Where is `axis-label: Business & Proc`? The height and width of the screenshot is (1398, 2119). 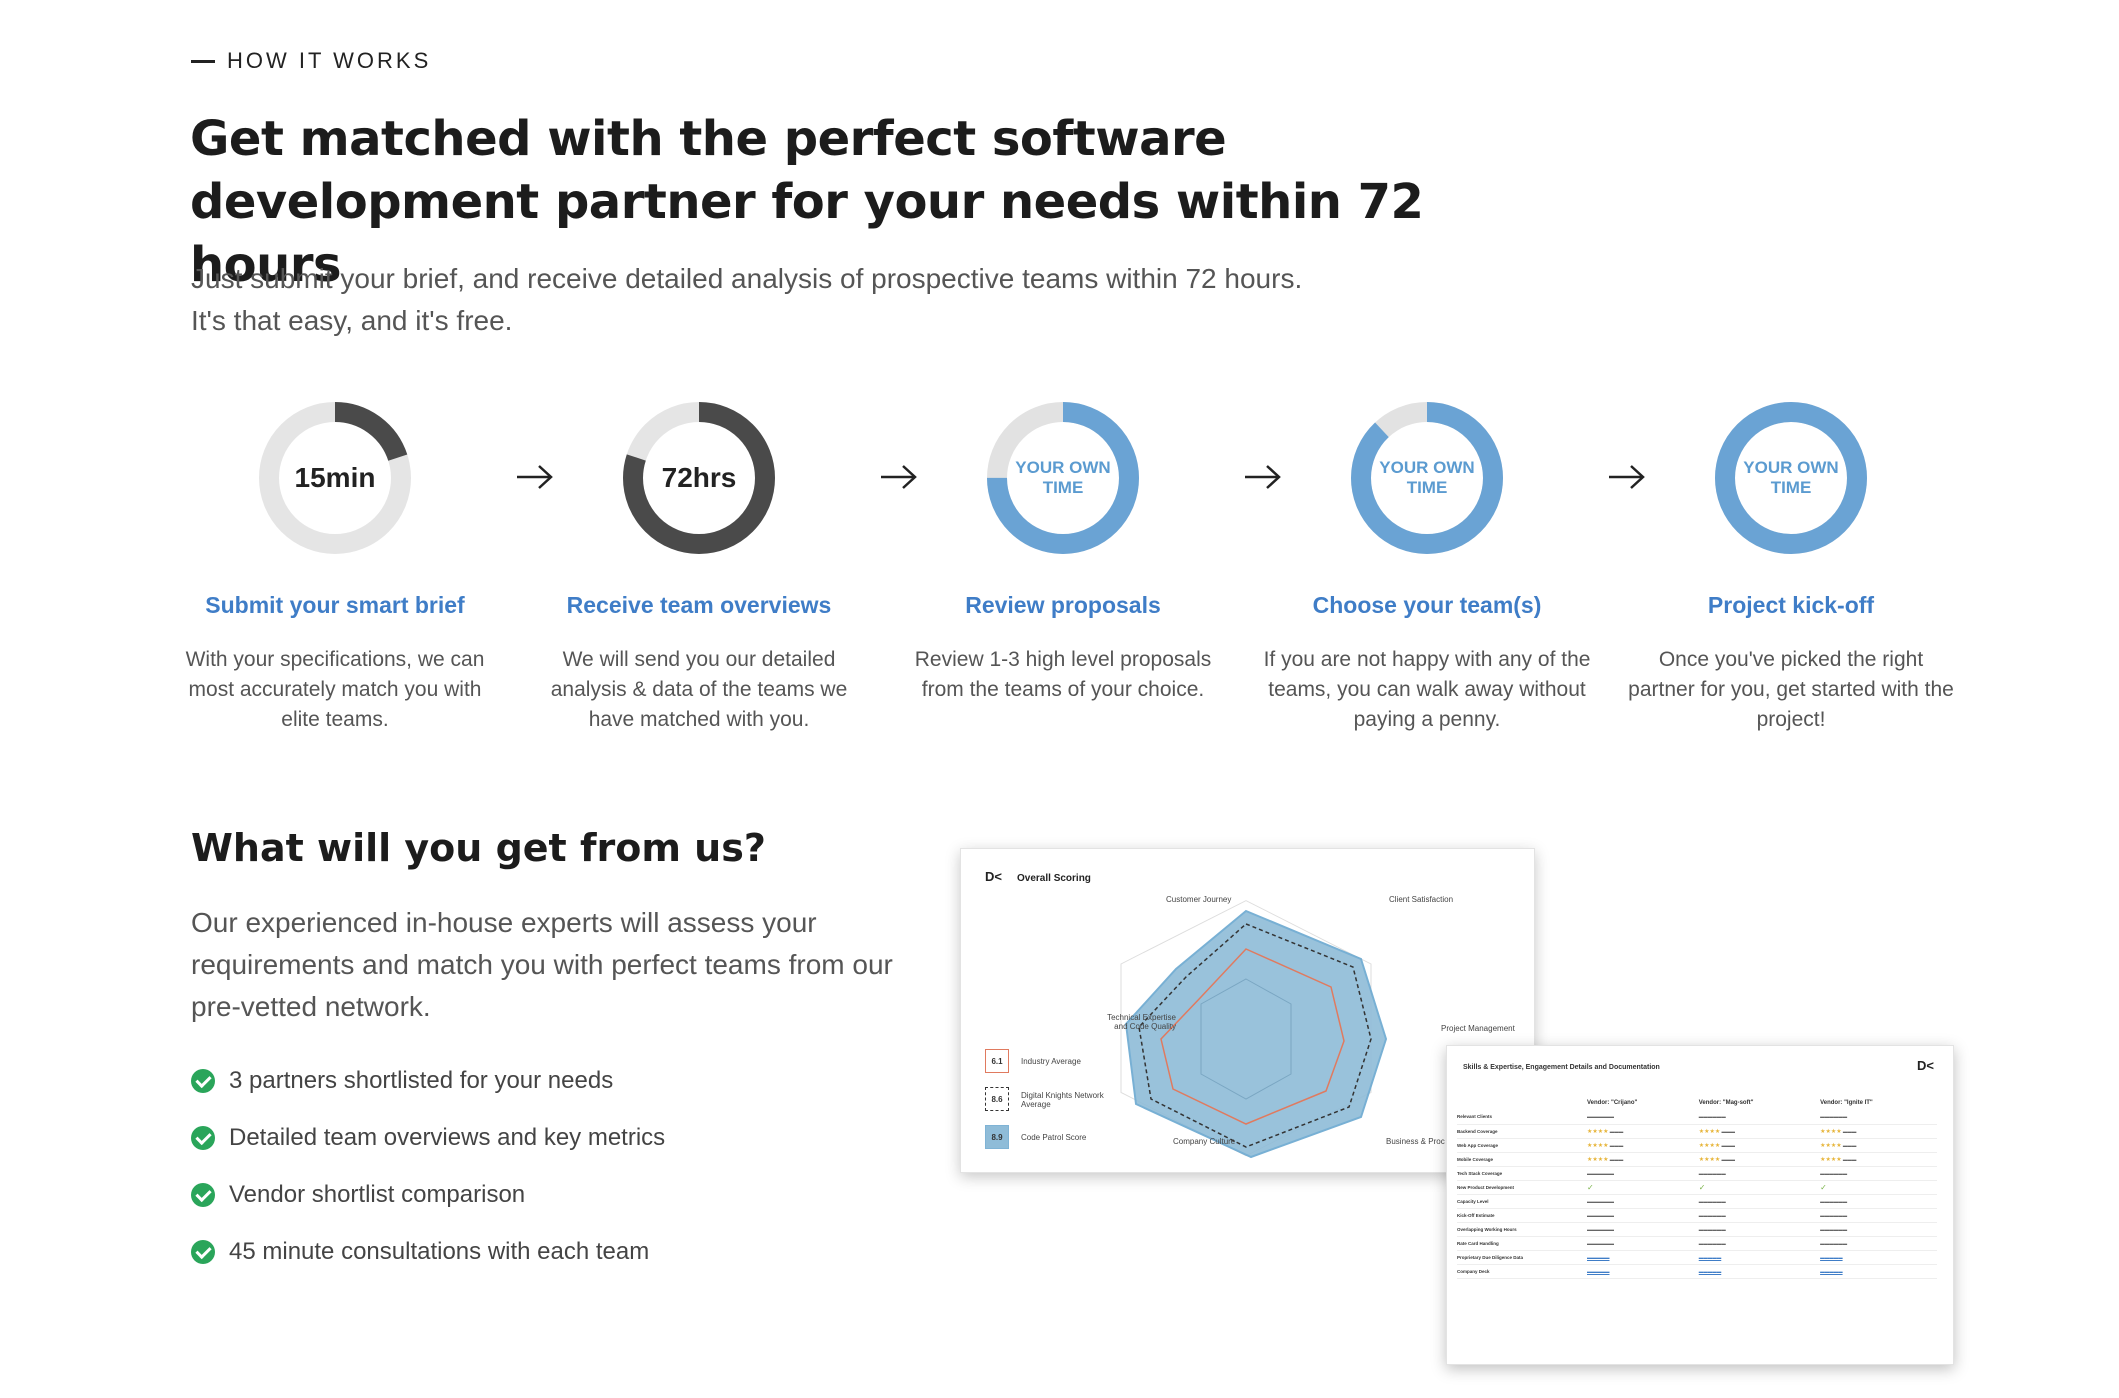 axis-label: Business & Proc is located at coordinates (1415, 1141).